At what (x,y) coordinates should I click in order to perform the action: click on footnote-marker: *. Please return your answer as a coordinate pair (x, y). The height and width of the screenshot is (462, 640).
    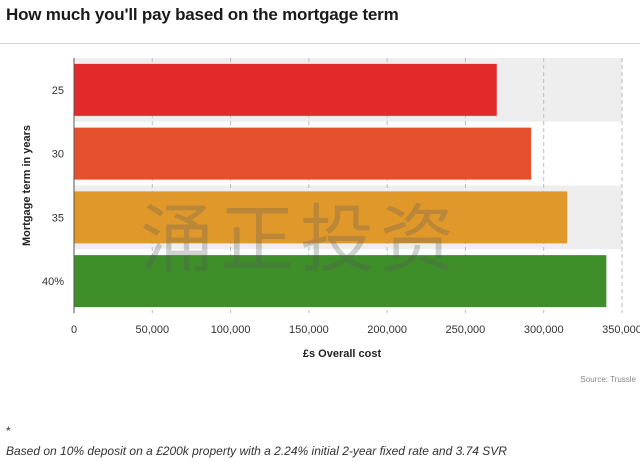
    Looking at the image, I should click on (8, 431).